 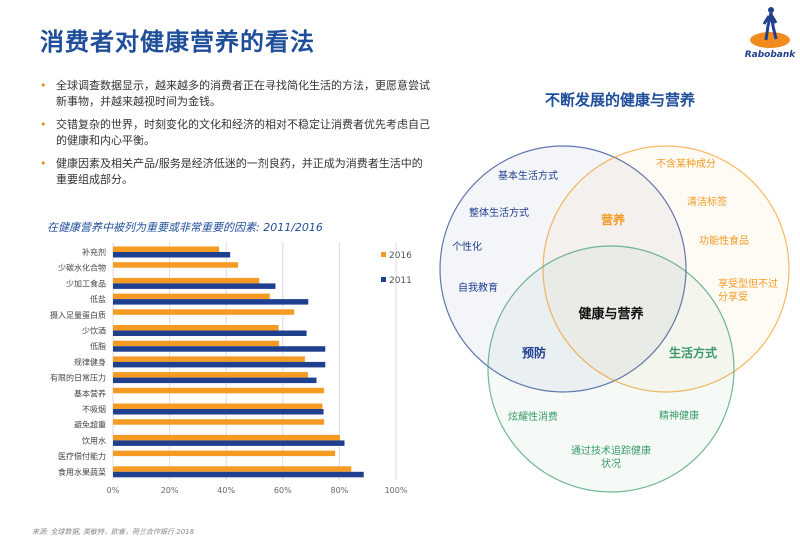 What do you see at coordinates (113, 490) in the screenshot?
I see `x-tick-label: 0%` at bounding box center [113, 490].